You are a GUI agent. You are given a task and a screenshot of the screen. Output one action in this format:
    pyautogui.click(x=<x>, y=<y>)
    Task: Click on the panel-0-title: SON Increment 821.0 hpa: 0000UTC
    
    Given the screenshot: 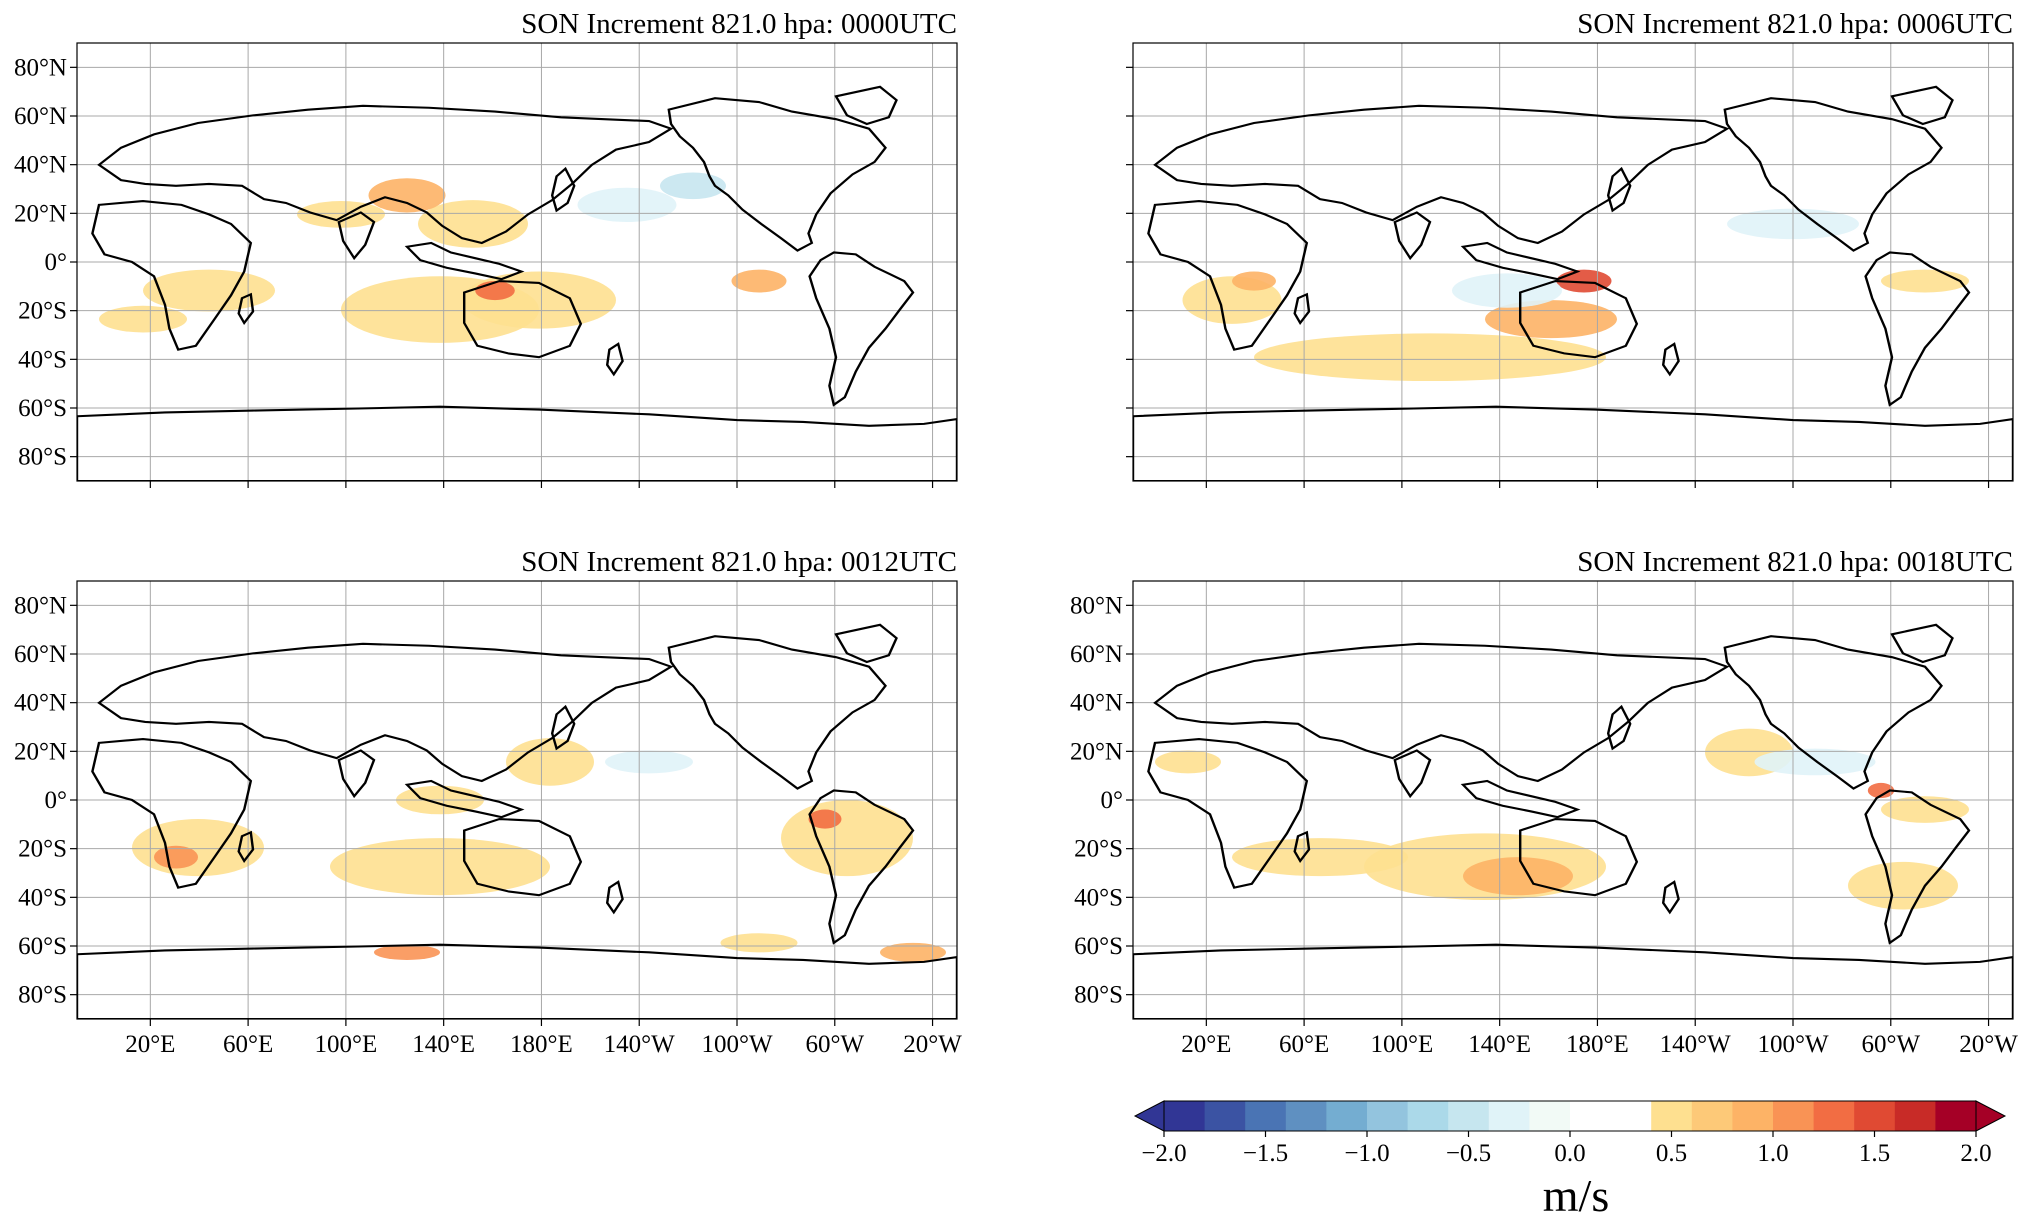 What is the action you would take?
    pyautogui.click(x=739, y=24)
    